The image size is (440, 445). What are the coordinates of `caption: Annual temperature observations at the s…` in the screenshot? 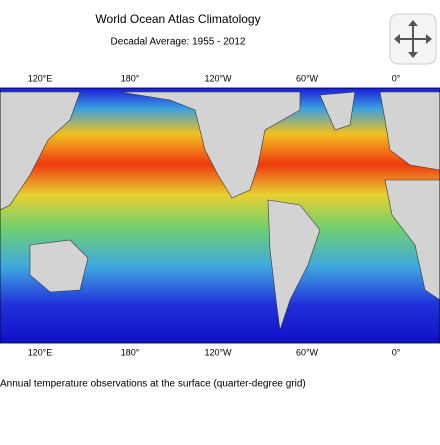 It's located at (153, 384).